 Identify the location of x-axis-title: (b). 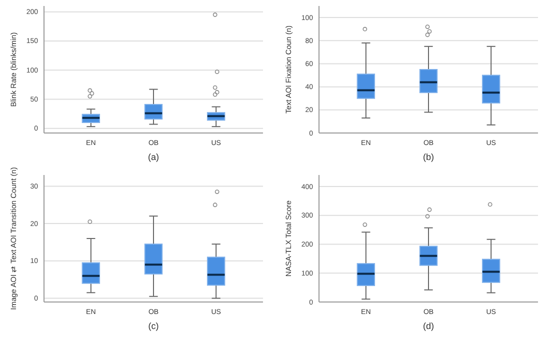
(428, 157).